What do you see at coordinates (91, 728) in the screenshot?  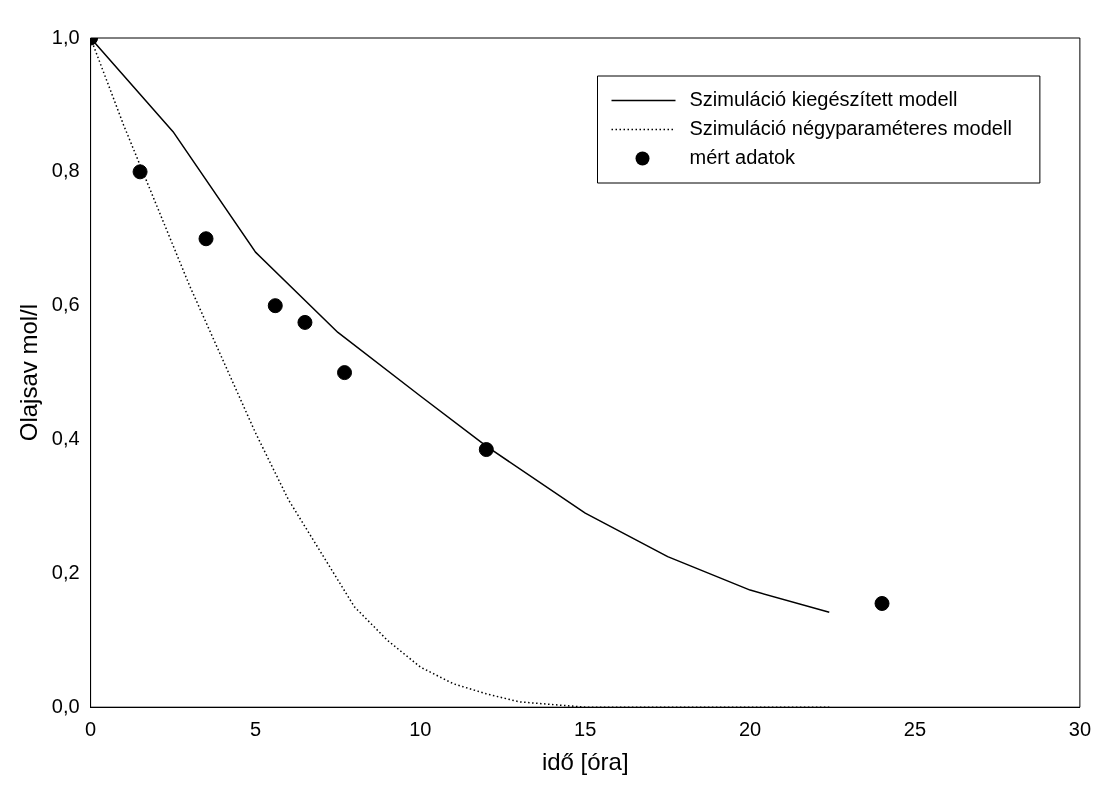 I see `x-tick-label: 0` at bounding box center [91, 728].